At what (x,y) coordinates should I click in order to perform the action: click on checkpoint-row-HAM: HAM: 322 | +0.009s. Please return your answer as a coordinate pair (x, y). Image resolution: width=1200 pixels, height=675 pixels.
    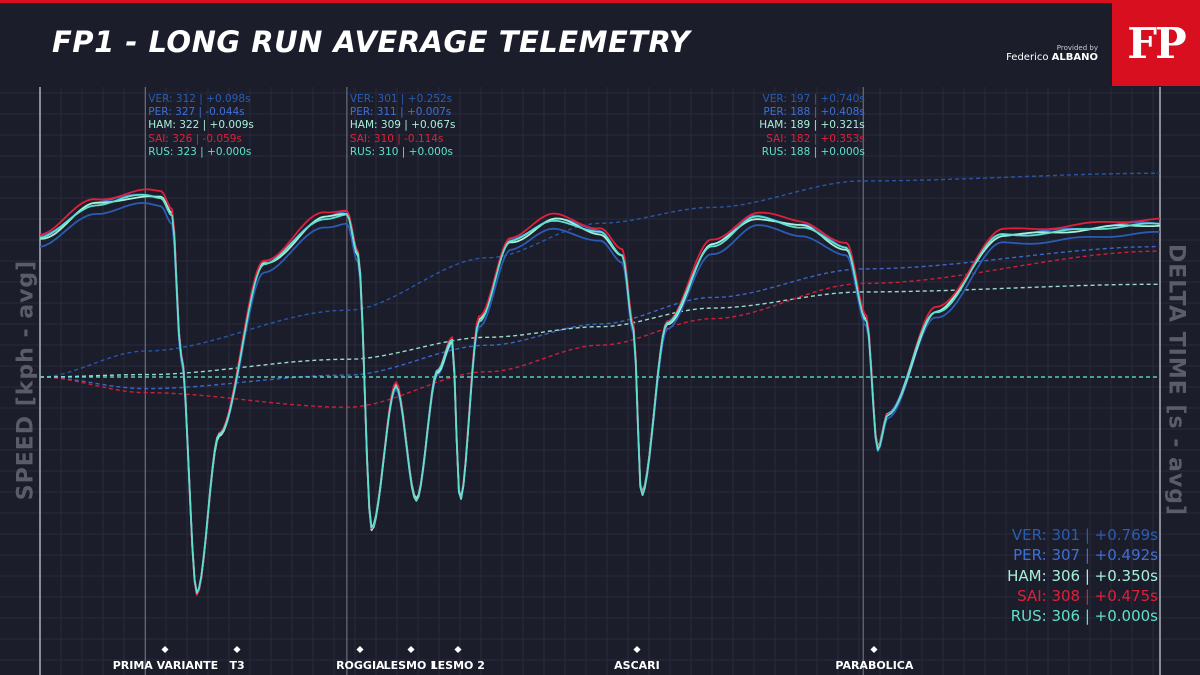
    Looking at the image, I should click on (201, 125).